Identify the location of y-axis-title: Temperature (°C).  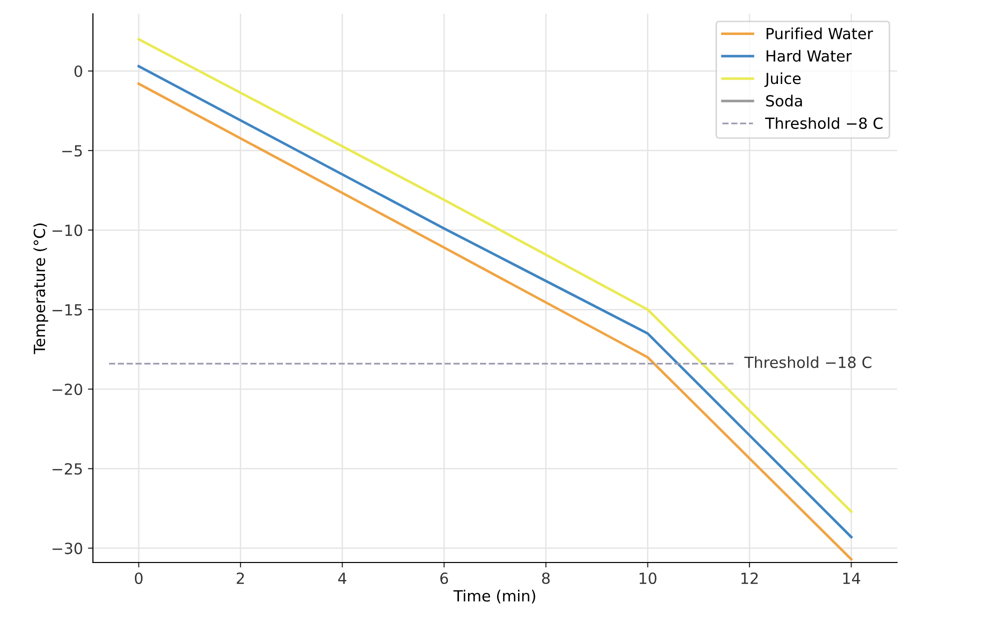
(40, 289).